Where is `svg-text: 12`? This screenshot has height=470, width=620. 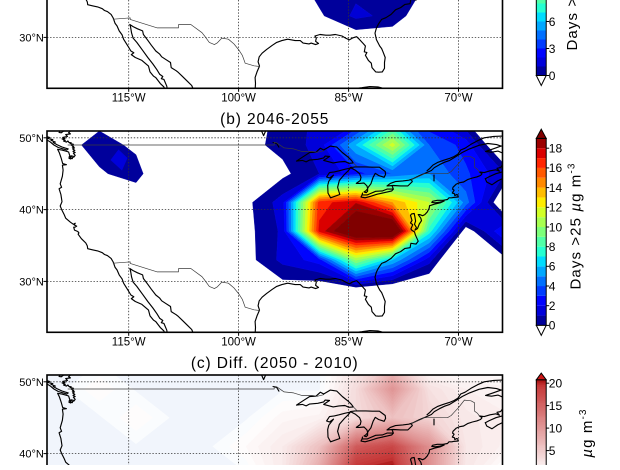
svg-text: 12 is located at coordinates (556, 208).